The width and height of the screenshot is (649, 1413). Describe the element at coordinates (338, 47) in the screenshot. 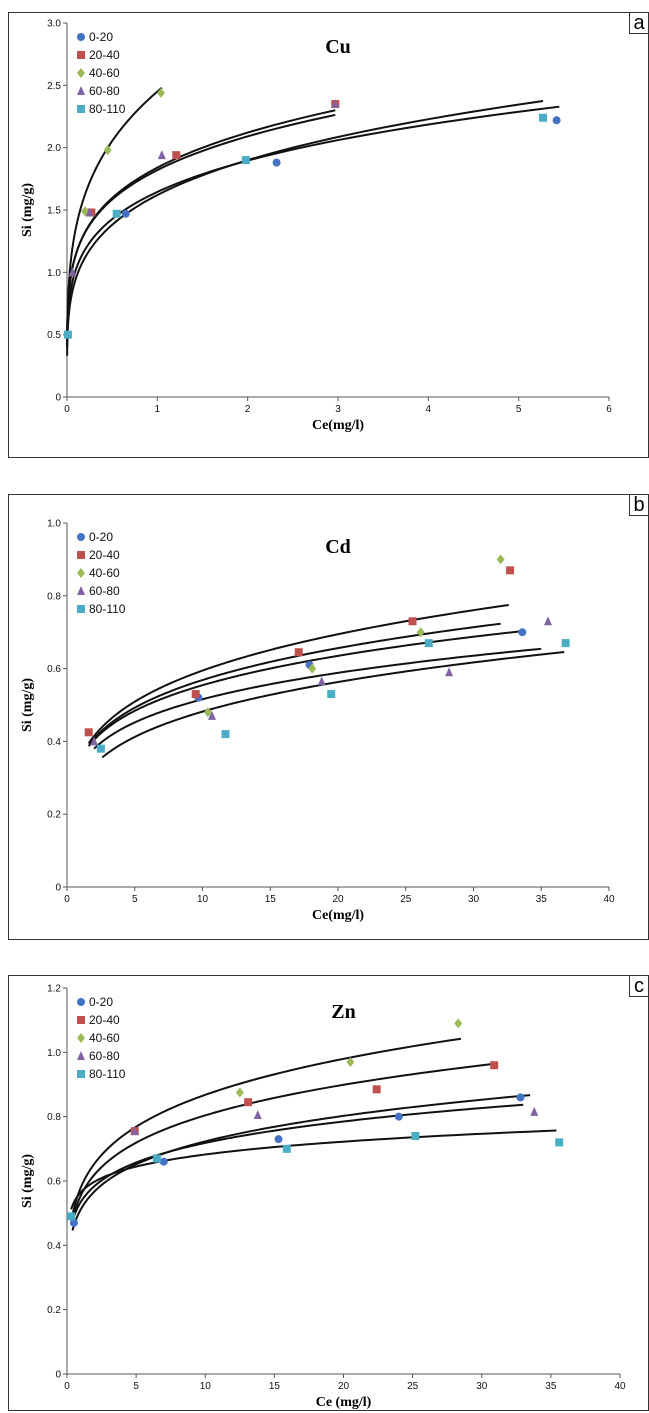

I see `chart-title: Cu` at that location.